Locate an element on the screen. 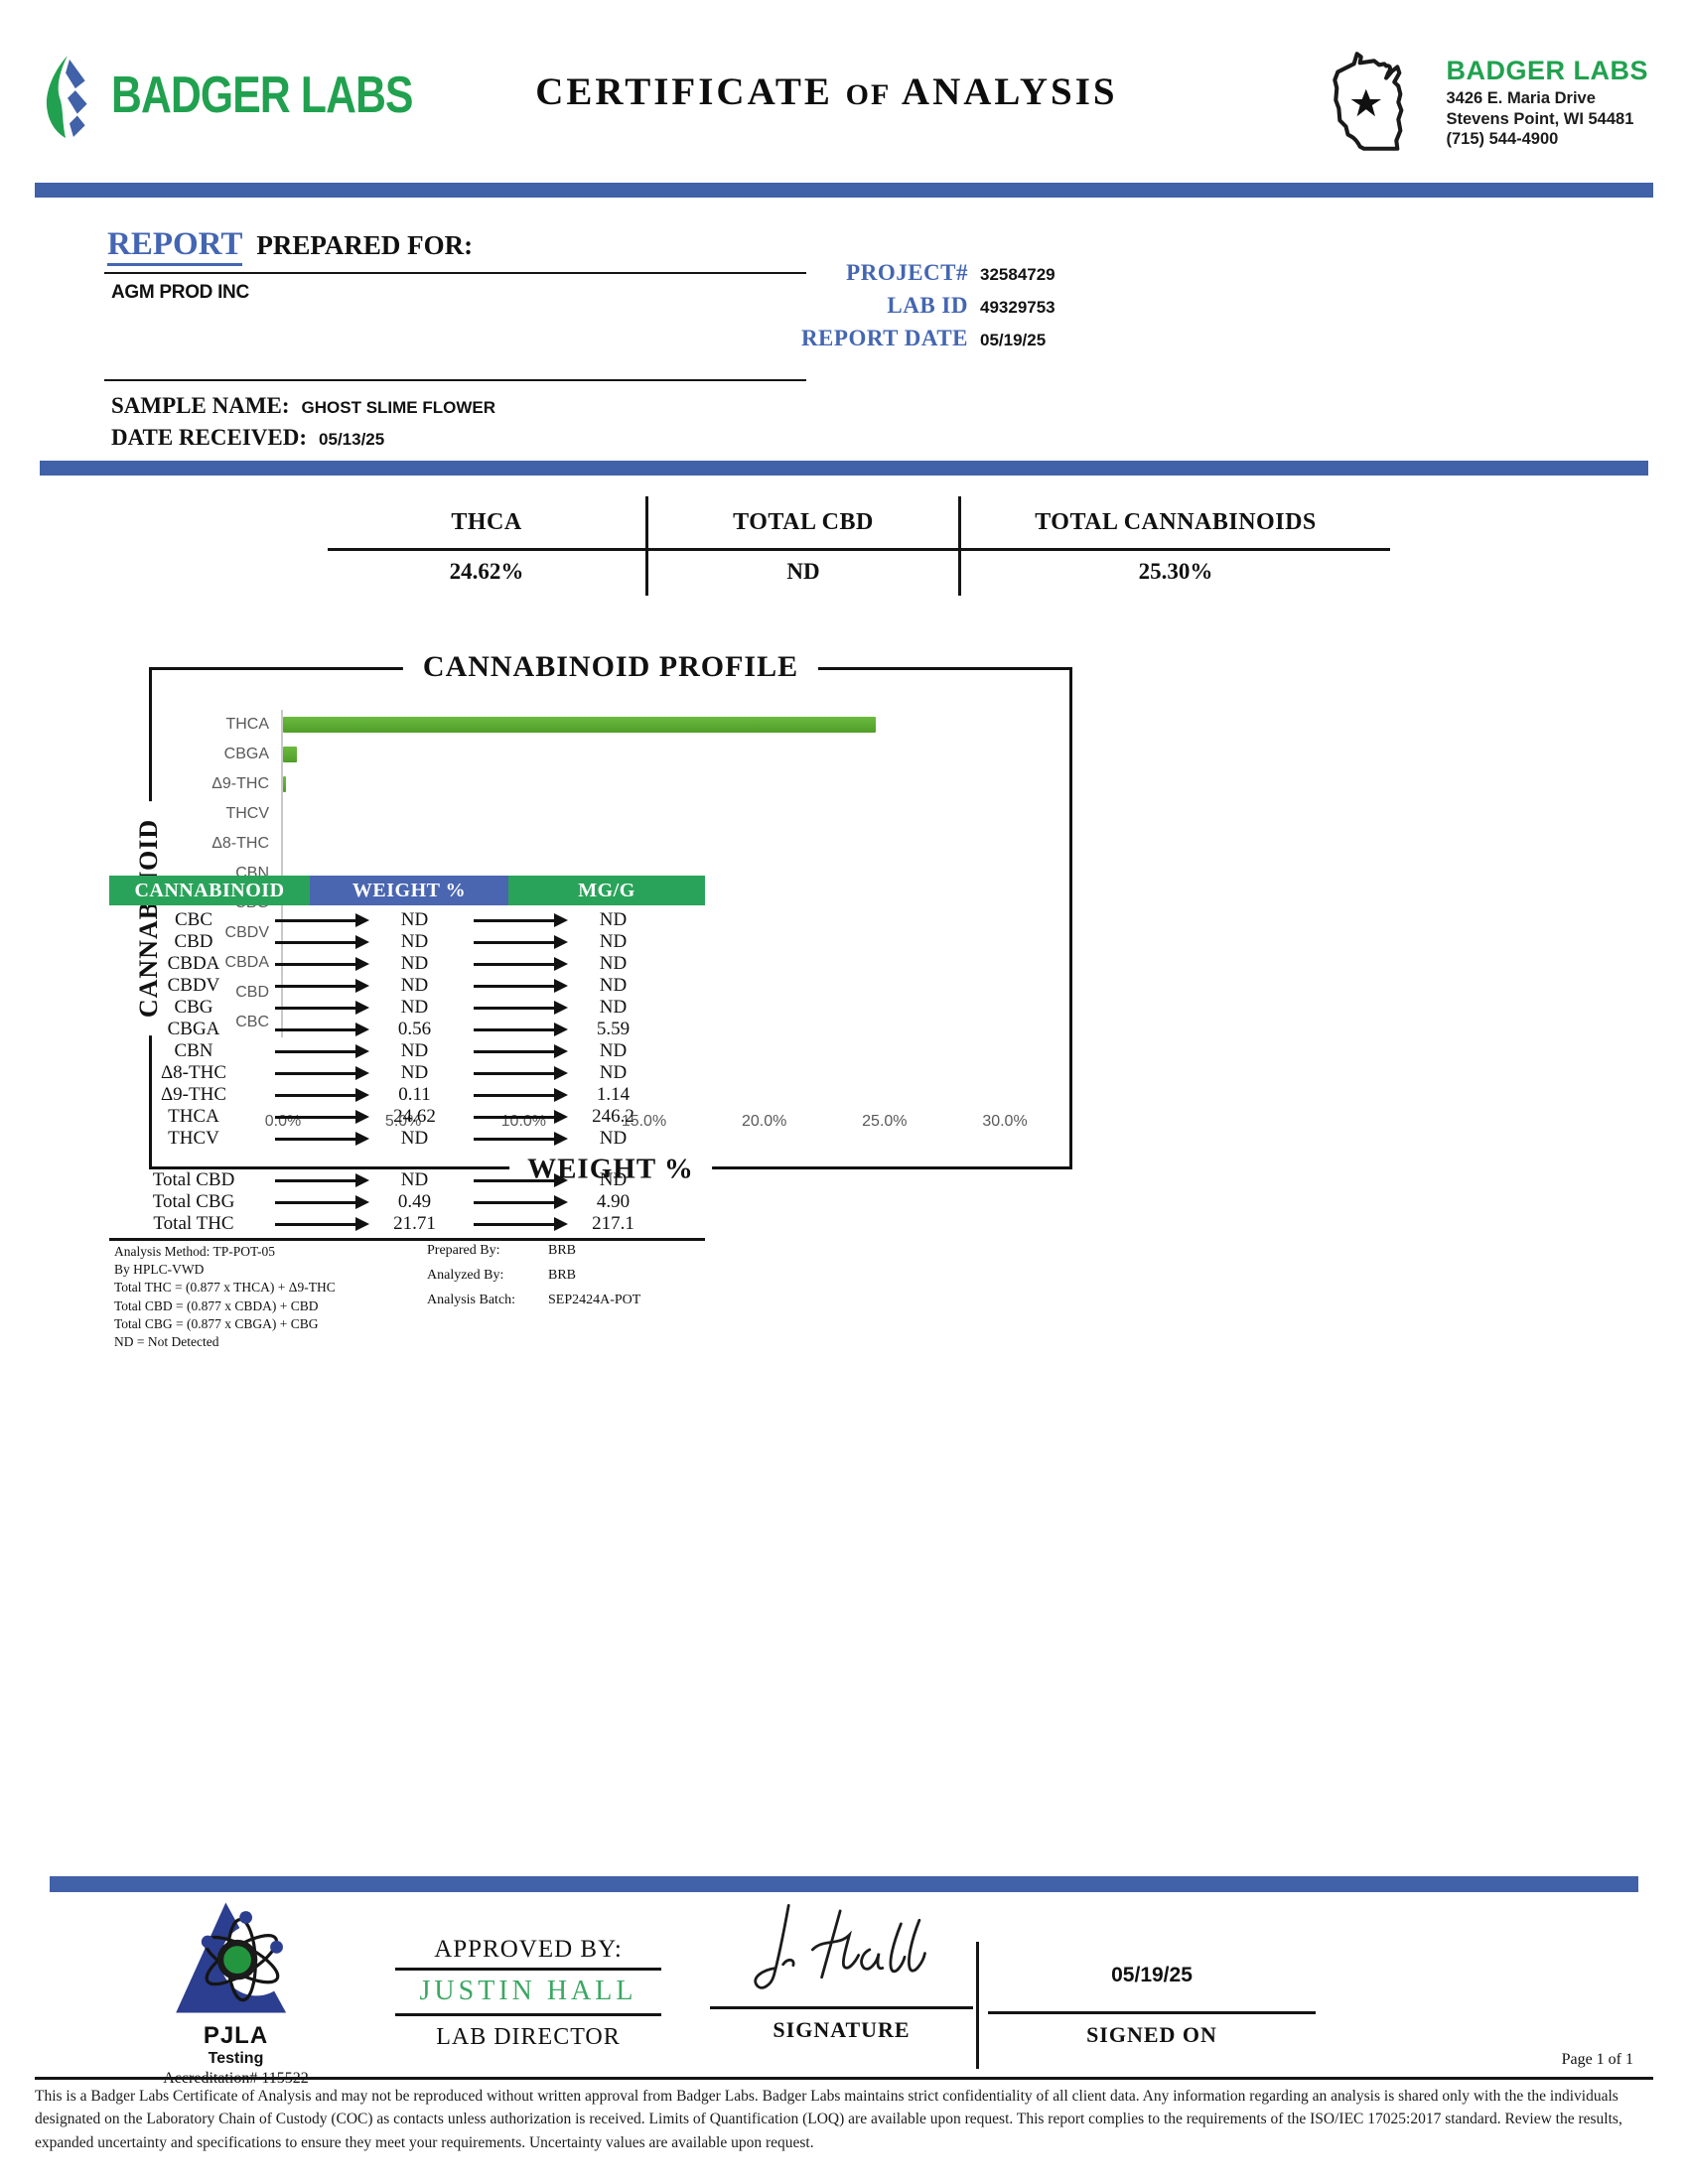 The height and width of the screenshot is (2184, 1688). report-field-value: 05/19/25 is located at coordinates (1013, 340).